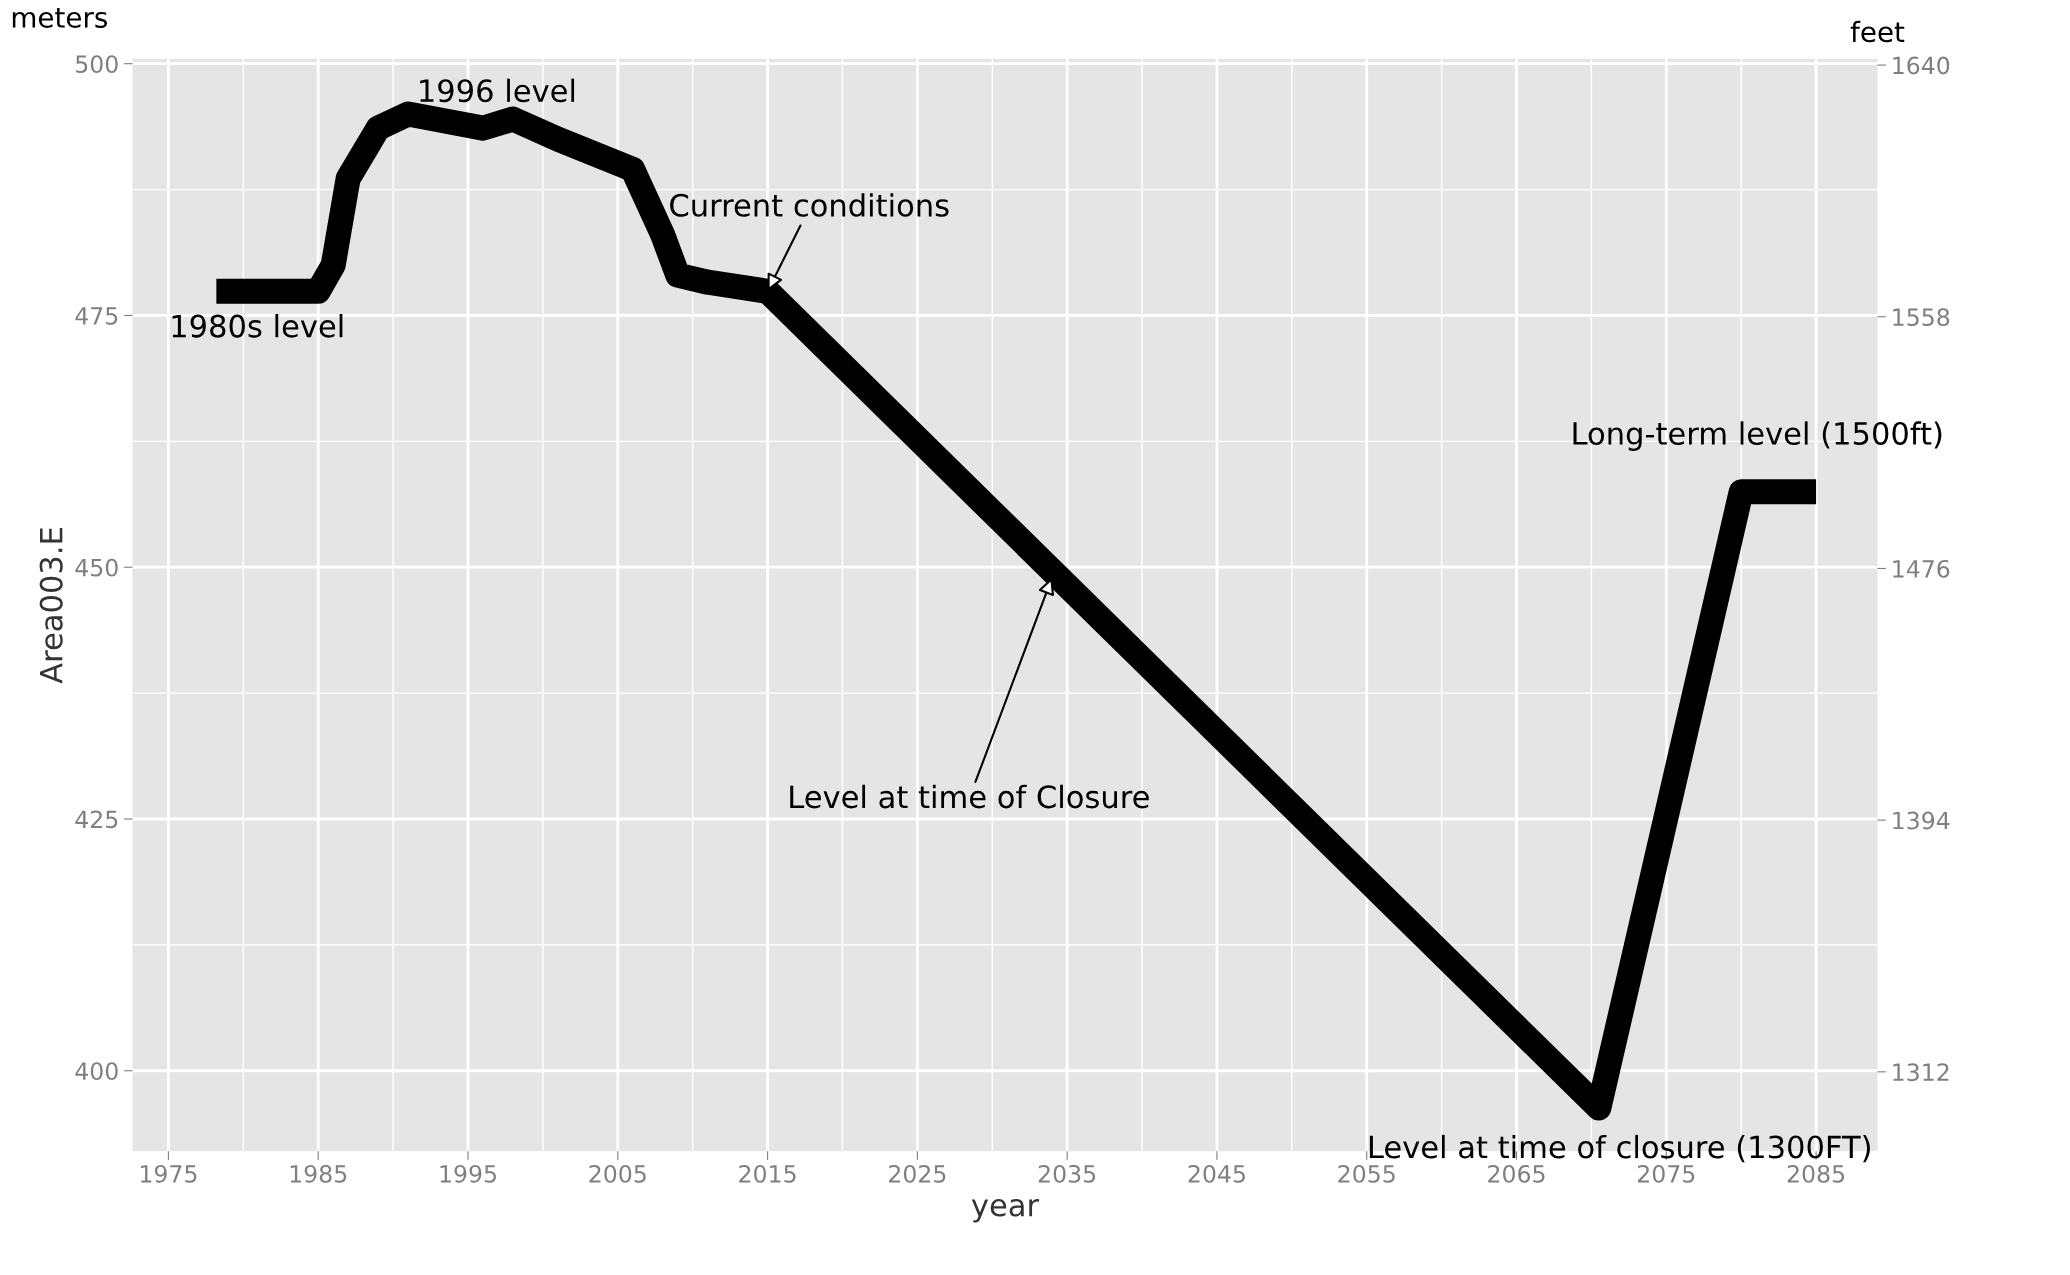 The width and height of the screenshot is (2070, 1275). Describe the element at coordinates (257, 326) in the screenshot. I see `annotation: 1980s level` at that location.